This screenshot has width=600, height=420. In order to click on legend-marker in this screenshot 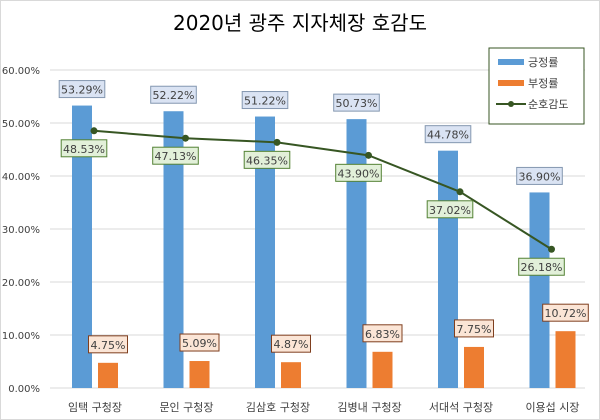, I will do `click(511, 104)`.